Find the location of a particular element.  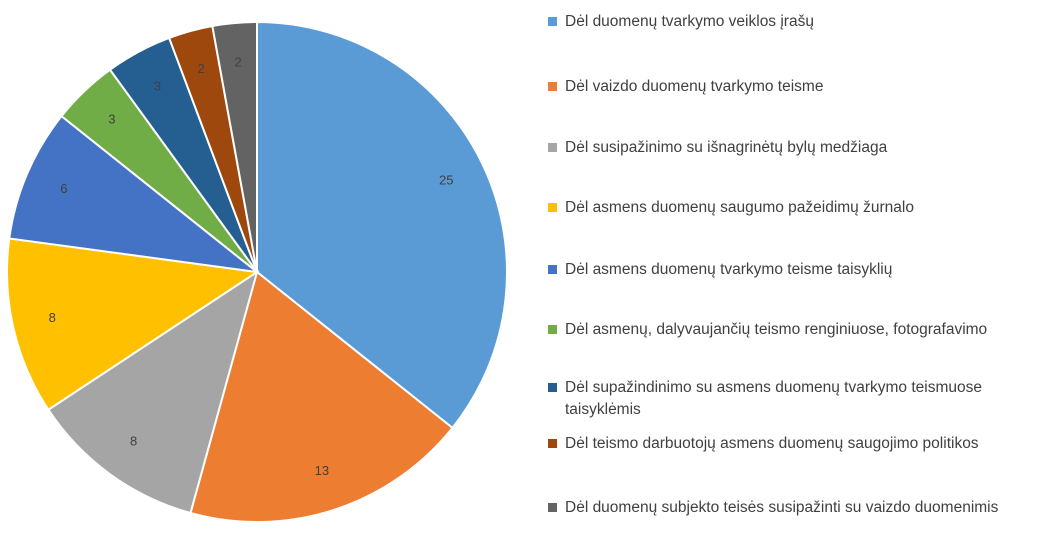

legend-item: Dėl vaizdo duomenų tvarkymo teisme is located at coordinates (790, 87).